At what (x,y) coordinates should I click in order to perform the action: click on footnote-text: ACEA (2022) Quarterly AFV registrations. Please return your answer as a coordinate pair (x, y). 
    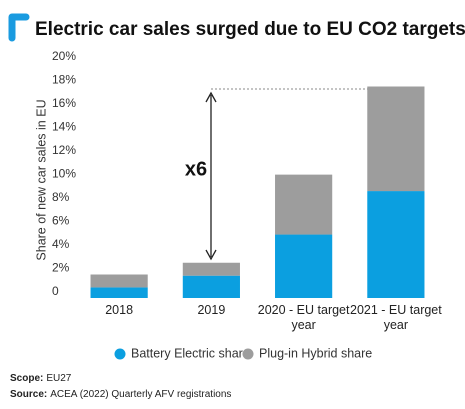
    Looking at the image, I should click on (140, 394).